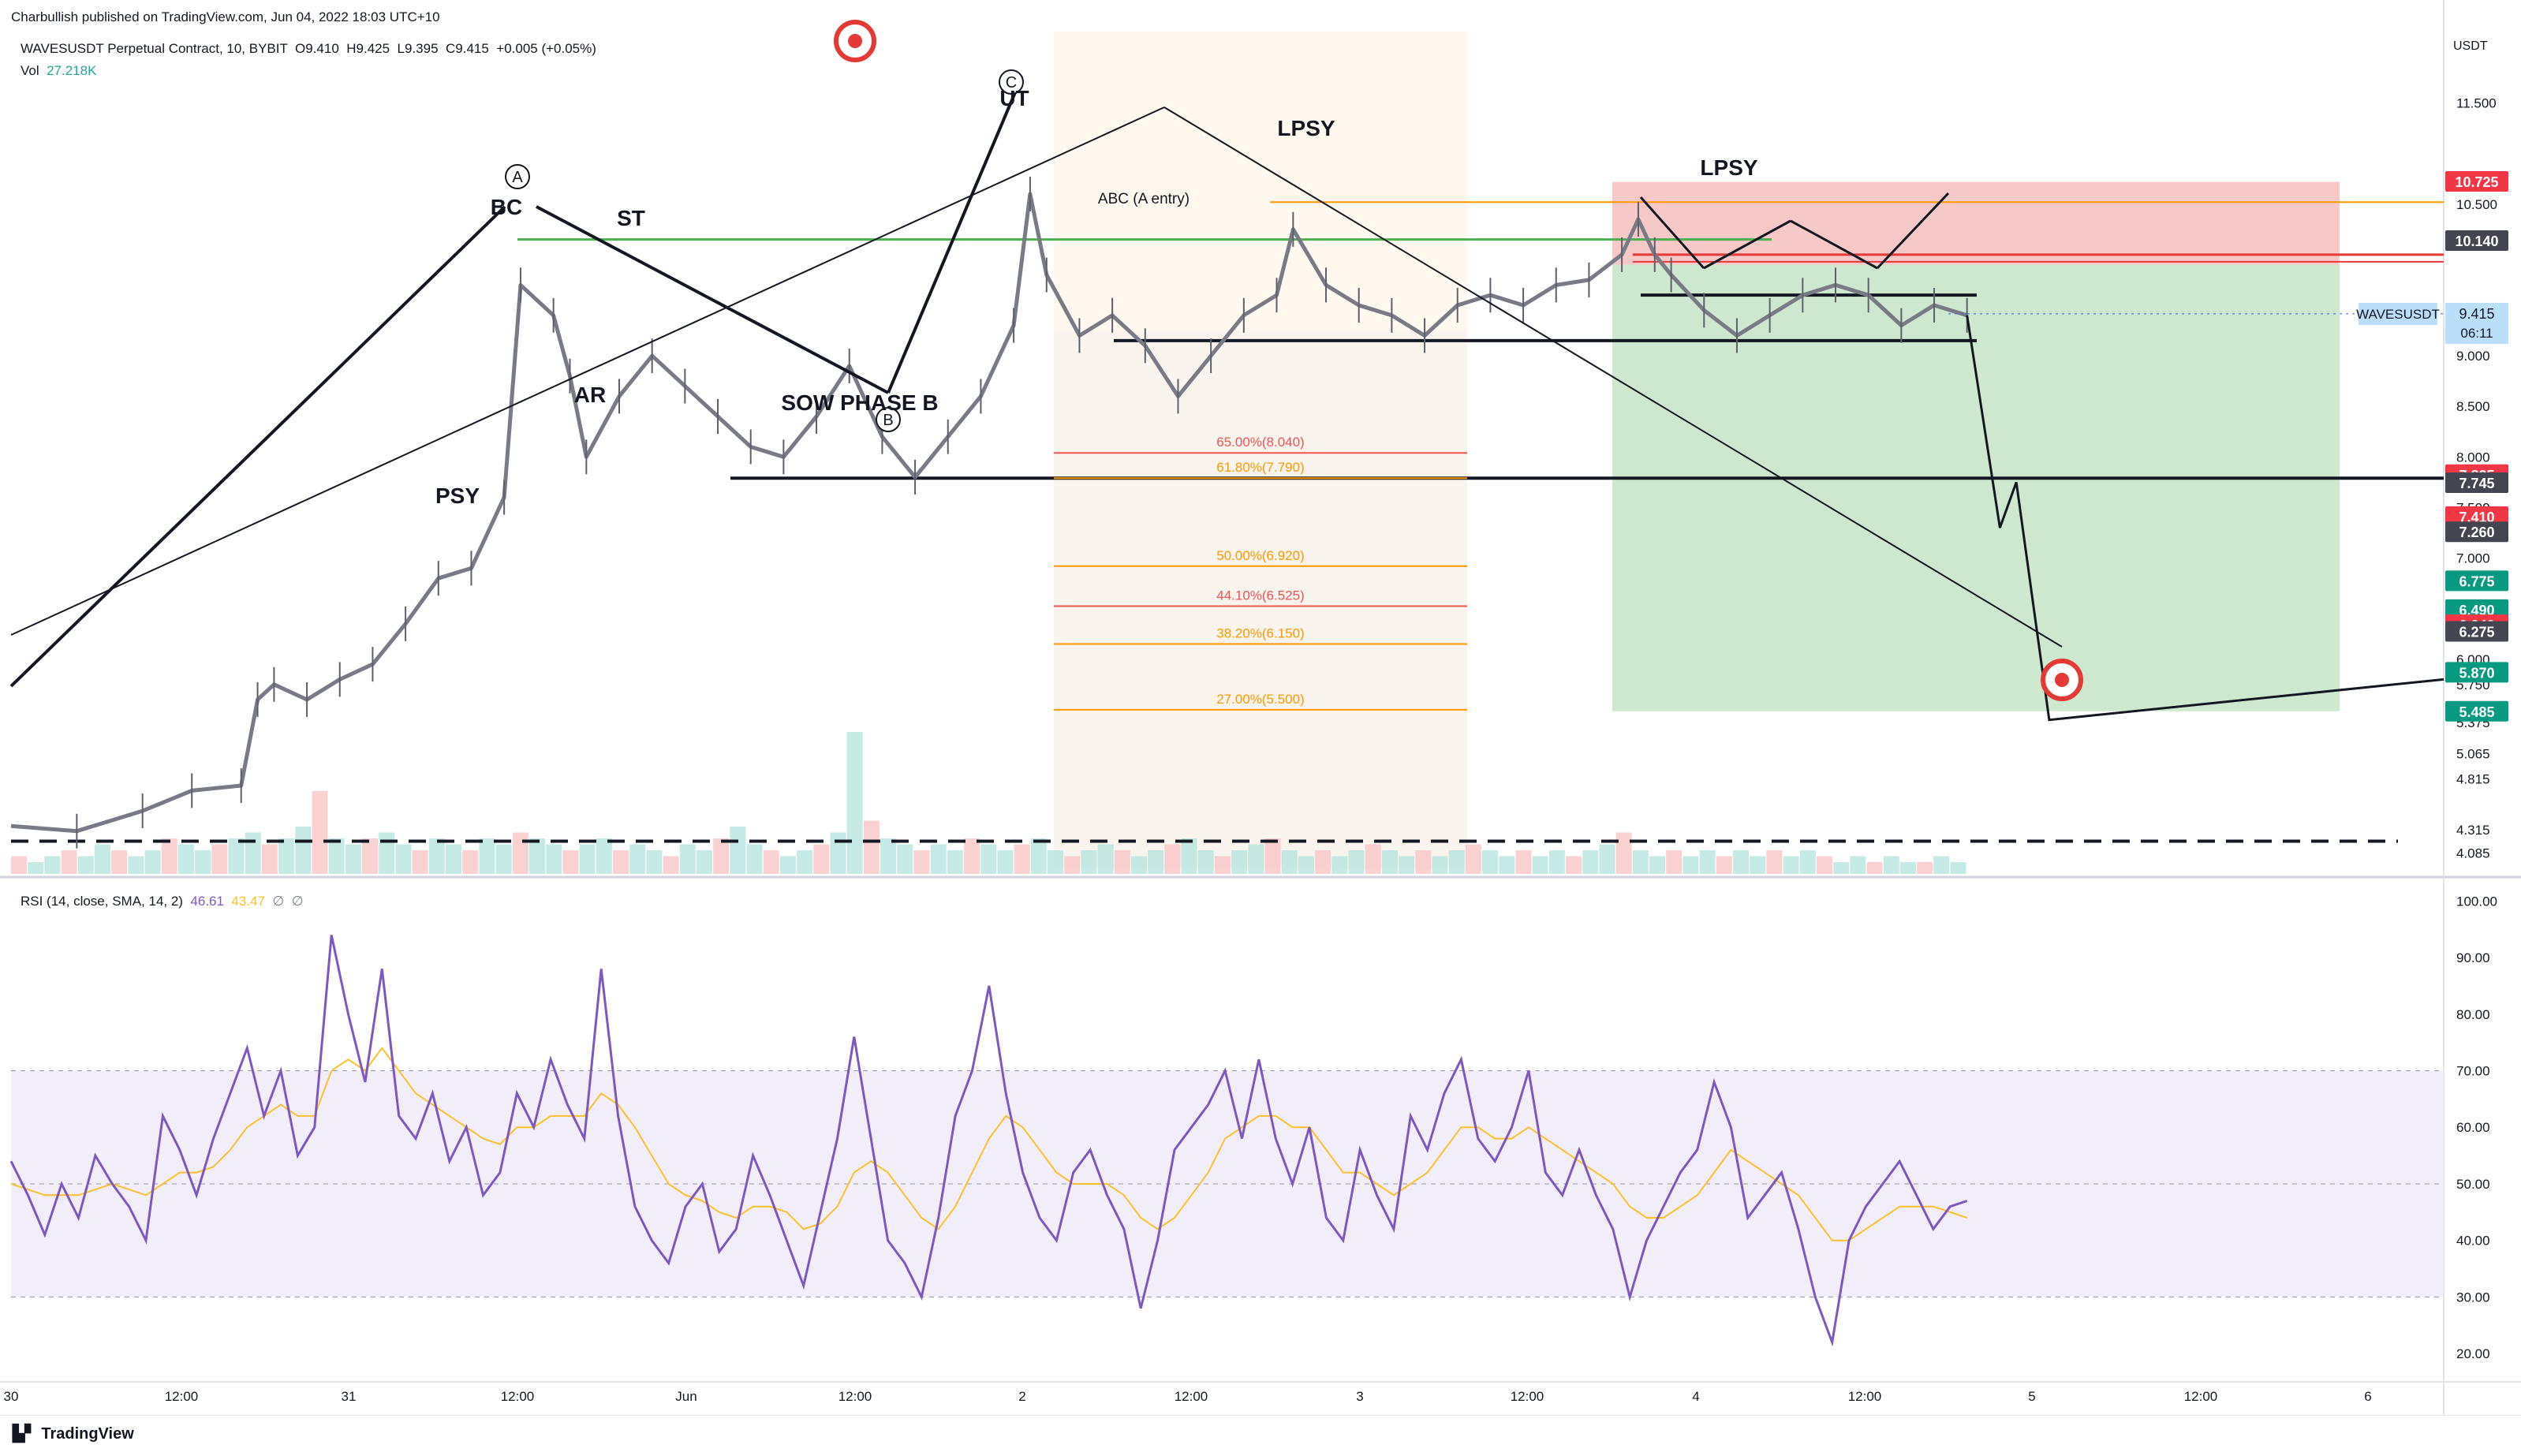 The image size is (2521, 1456). Describe the element at coordinates (2476, 581) in the screenshot. I see `price-tag-label: 6.775` at that location.